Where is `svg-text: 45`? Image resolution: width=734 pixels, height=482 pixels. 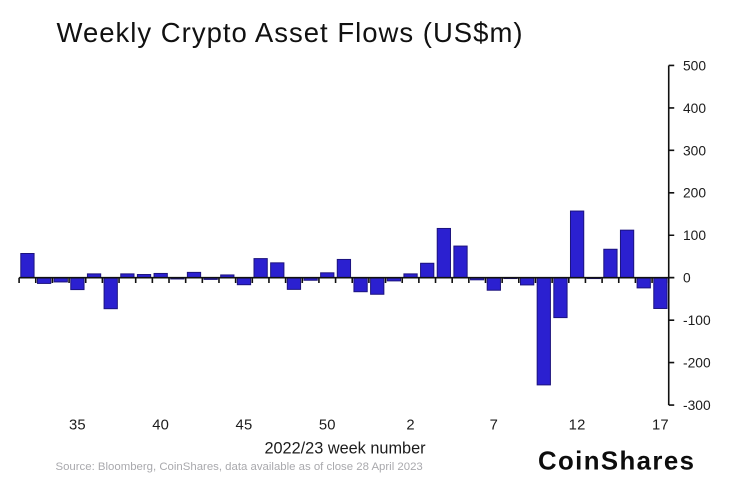 svg-text: 45 is located at coordinates (244, 426).